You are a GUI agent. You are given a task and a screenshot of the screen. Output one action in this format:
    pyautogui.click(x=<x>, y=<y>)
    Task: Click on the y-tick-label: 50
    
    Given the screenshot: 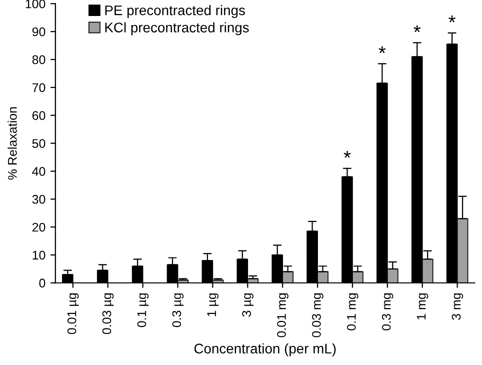 What is the action you would take?
    pyautogui.click(x=39, y=143)
    